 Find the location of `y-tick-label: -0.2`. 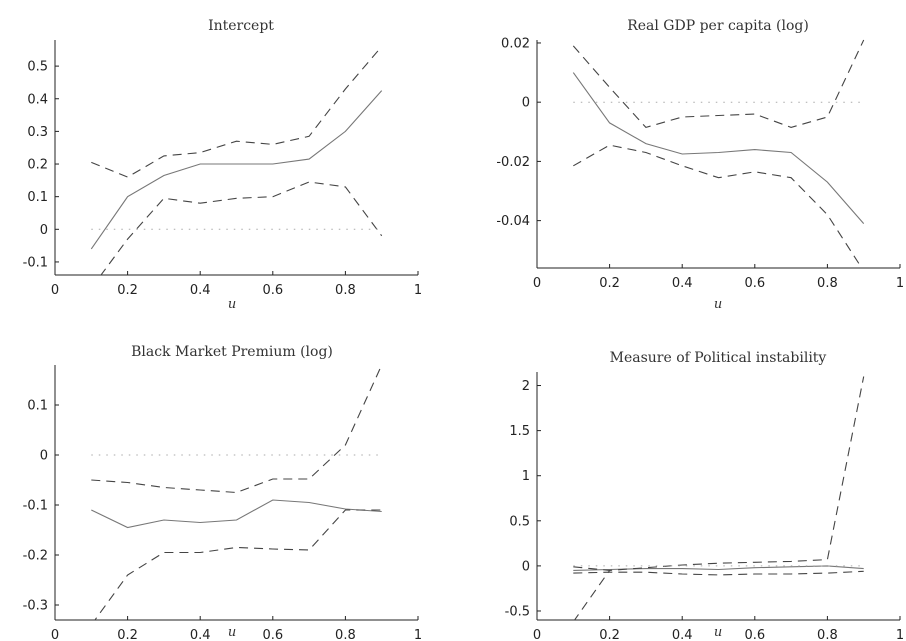

y-tick-label: -0.2 is located at coordinates (35, 556).